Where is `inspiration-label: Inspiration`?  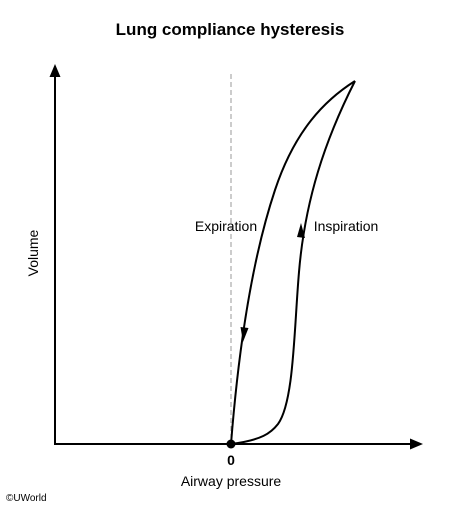
inspiration-label: Inspiration is located at coordinates (346, 226).